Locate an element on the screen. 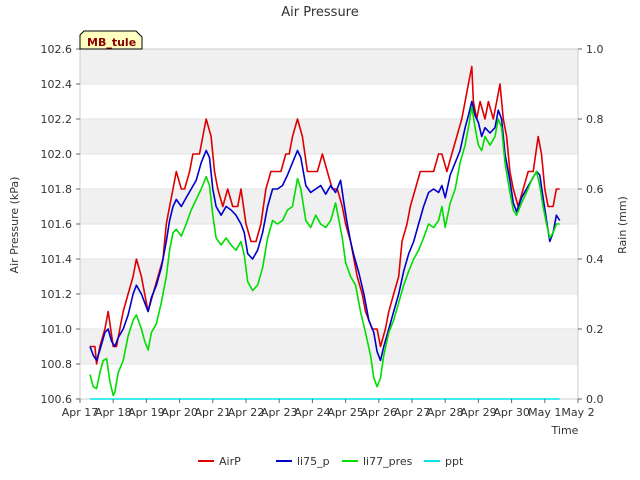 Image resolution: width=640 pixels, height=480 pixels. legend-label-li77_pres: li77_pres is located at coordinates (388, 461).